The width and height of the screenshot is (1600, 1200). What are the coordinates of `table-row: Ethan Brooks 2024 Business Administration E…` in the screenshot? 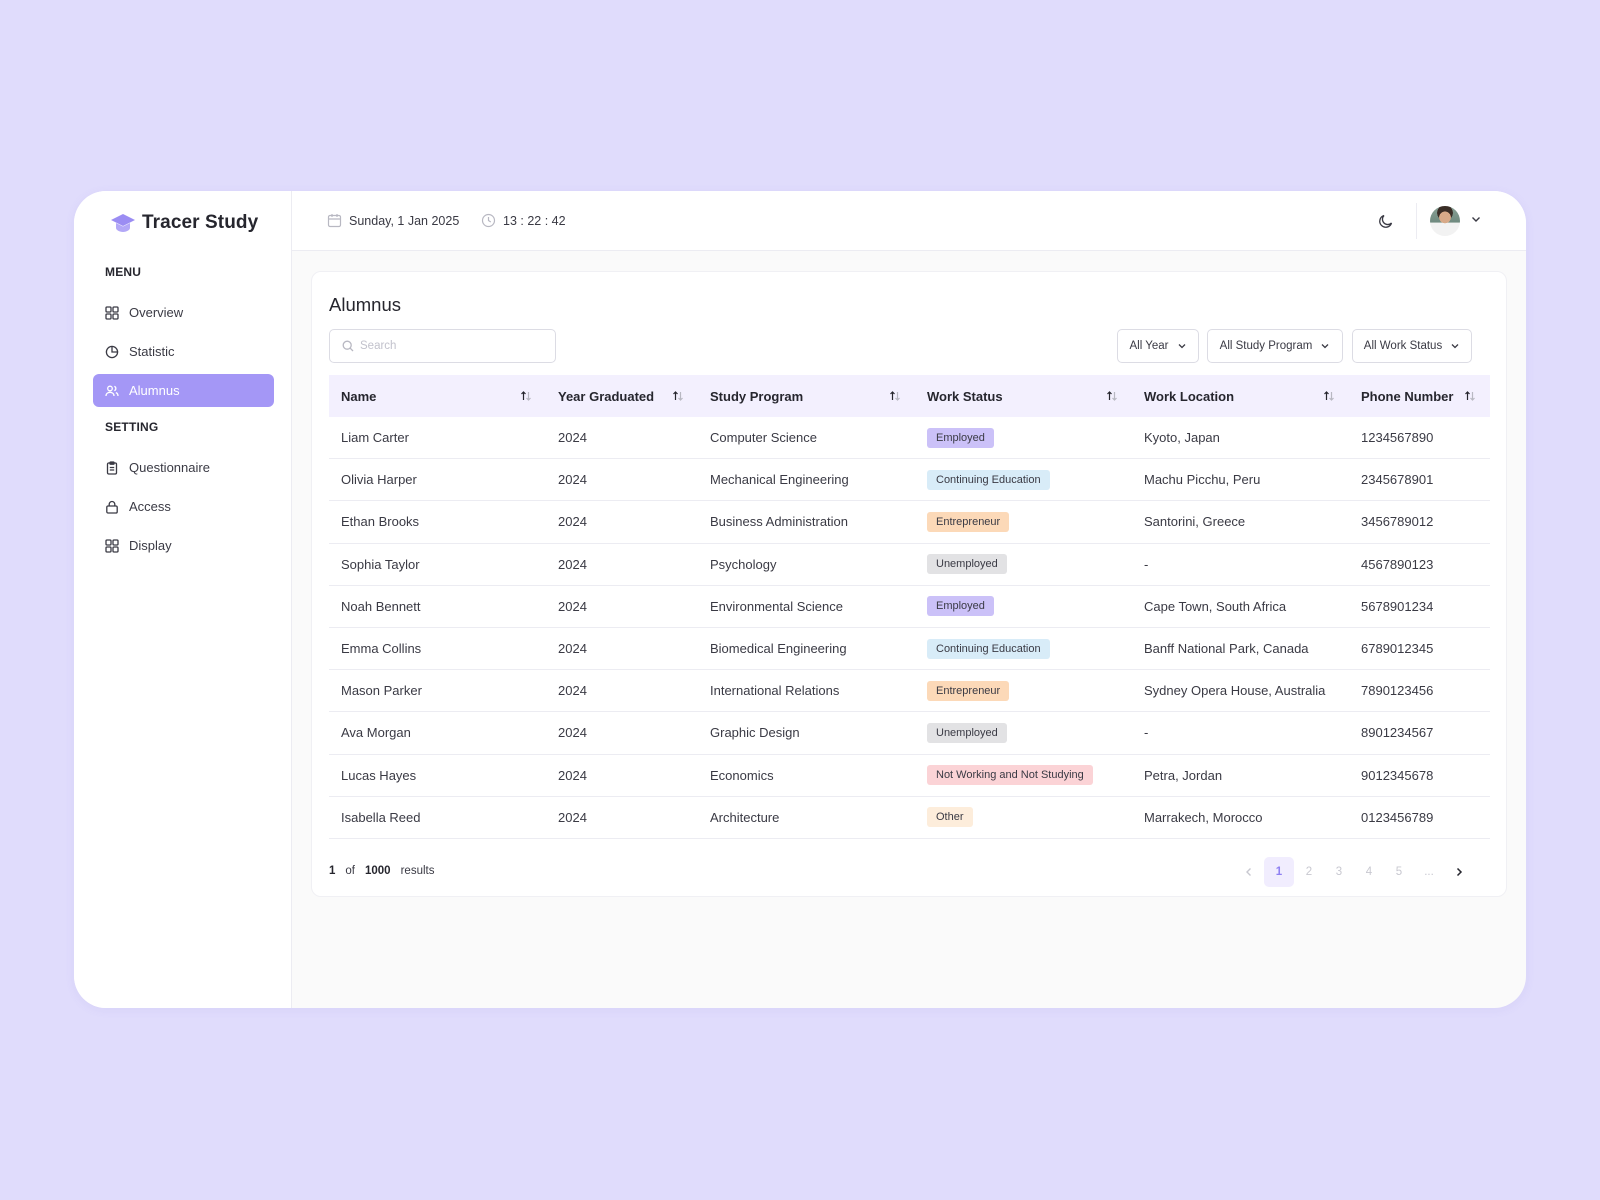 It's located at (909, 522).